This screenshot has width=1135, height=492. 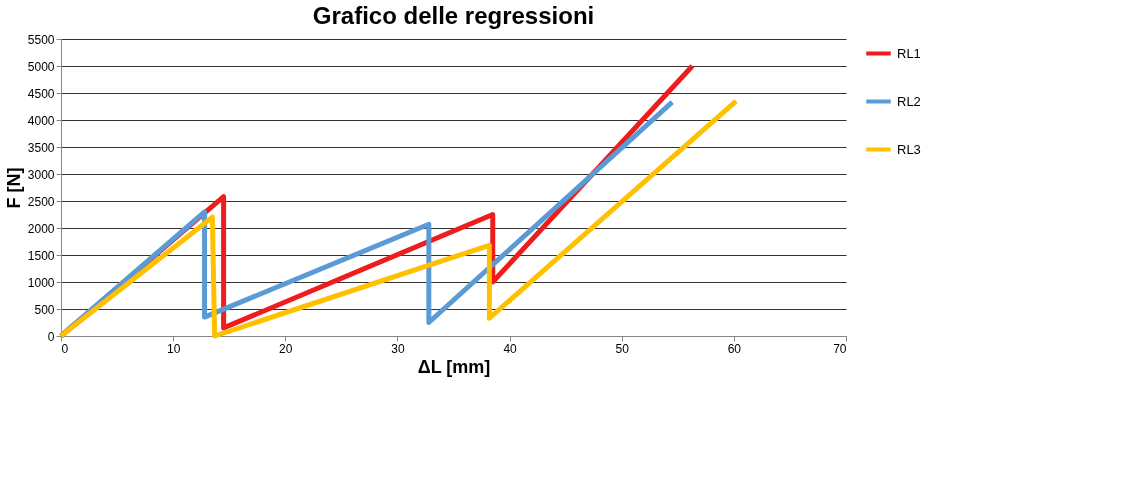 What do you see at coordinates (41, 282) in the screenshot?
I see `y-tick-label: 1000` at bounding box center [41, 282].